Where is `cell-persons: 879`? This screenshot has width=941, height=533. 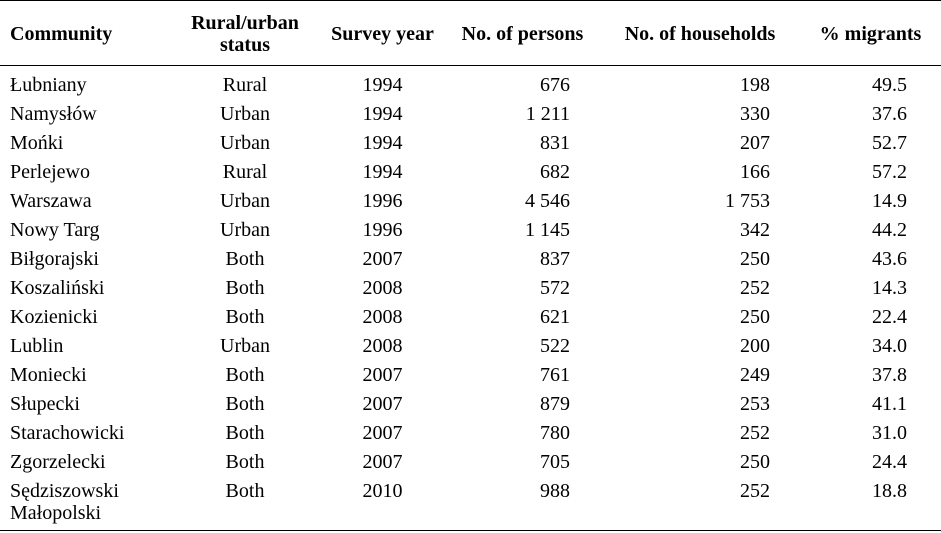
cell-persons: 879 is located at coordinates (555, 404).